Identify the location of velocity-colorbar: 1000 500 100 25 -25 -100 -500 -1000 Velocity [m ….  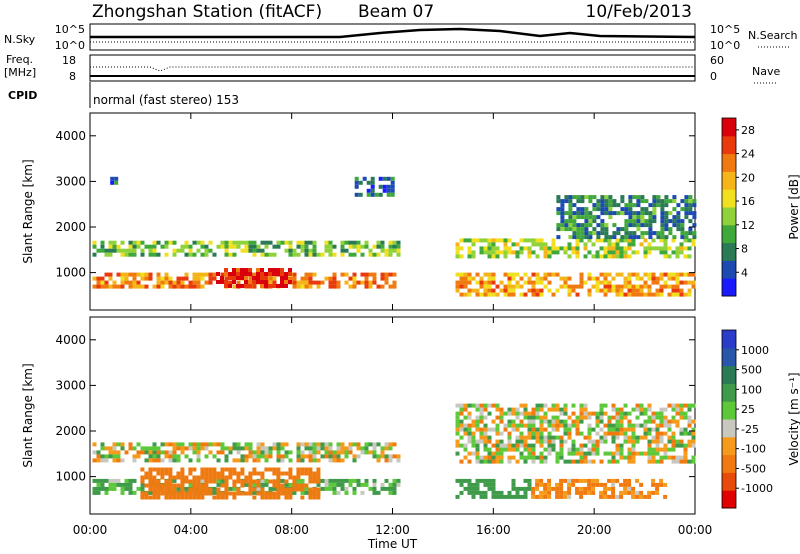
(760, 419).